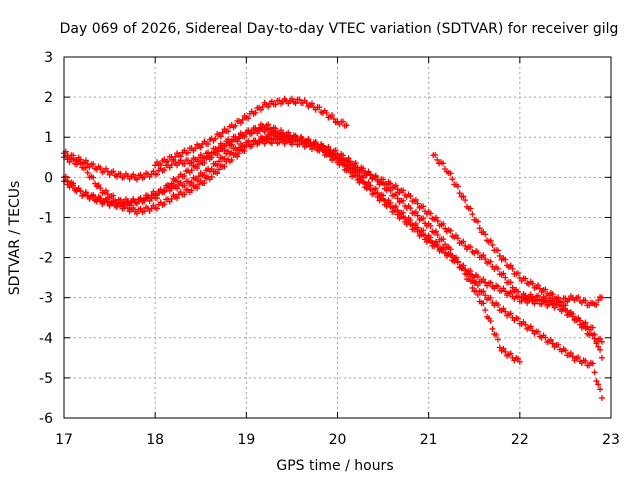 The height and width of the screenshot is (480, 640). Describe the element at coordinates (334, 466) in the screenshot. I see `x-axis-label: GPS time / hours` at that location.